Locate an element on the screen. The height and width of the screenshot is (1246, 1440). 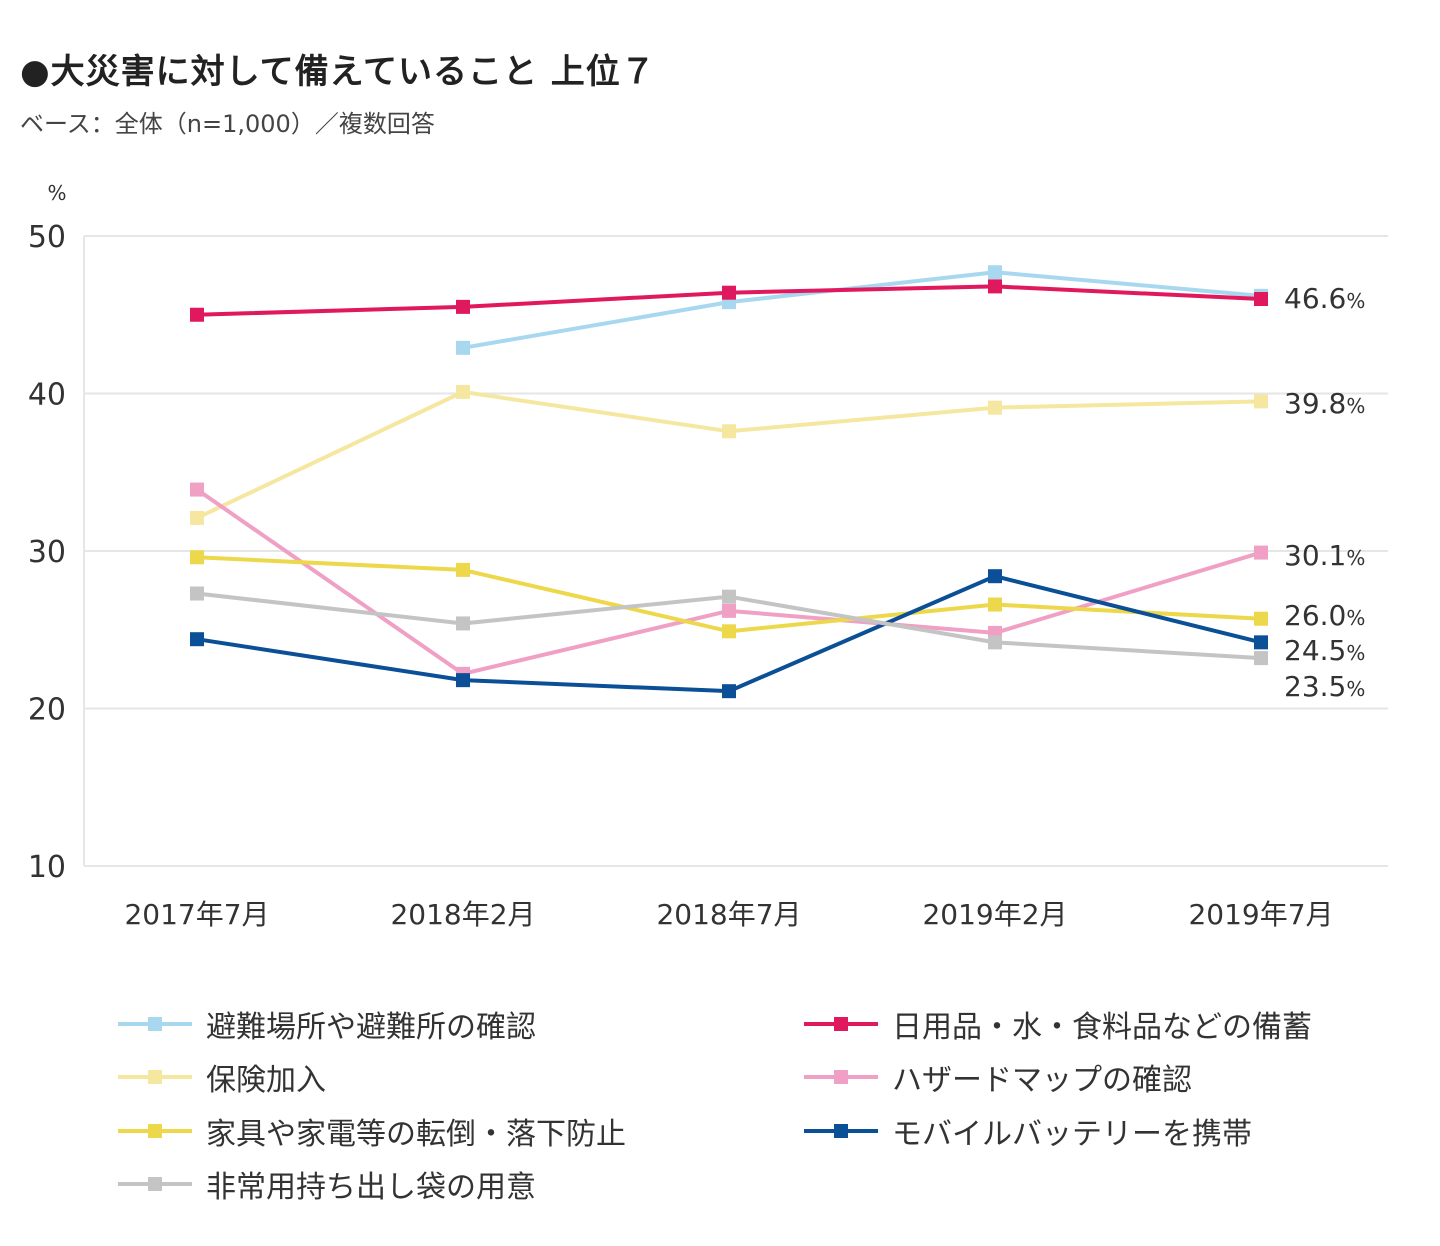
y-tick-label: 40 is located at coordinates (47, 395).